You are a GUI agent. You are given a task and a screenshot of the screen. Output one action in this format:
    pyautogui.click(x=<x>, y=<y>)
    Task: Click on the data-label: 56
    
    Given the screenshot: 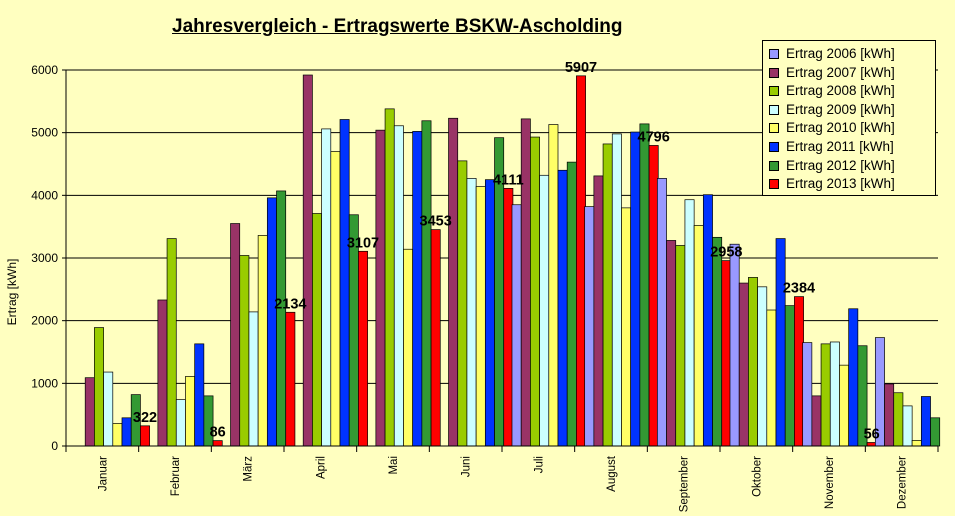 What is the action you would take?
    pyautogui.click(x=872, y=434)
    